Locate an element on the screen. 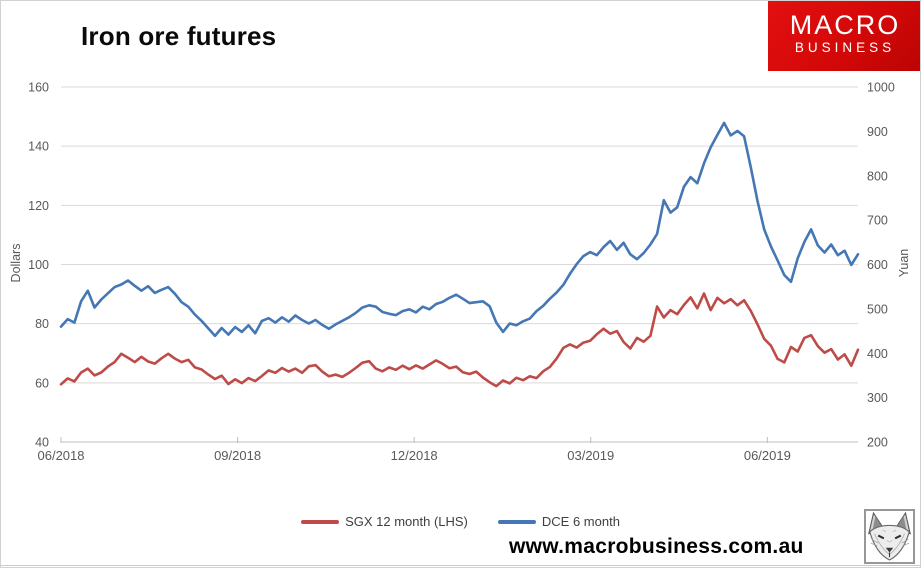 The image size is (921, 568). left-axis-tick-label: 40 is located at coordinates (42, 443).